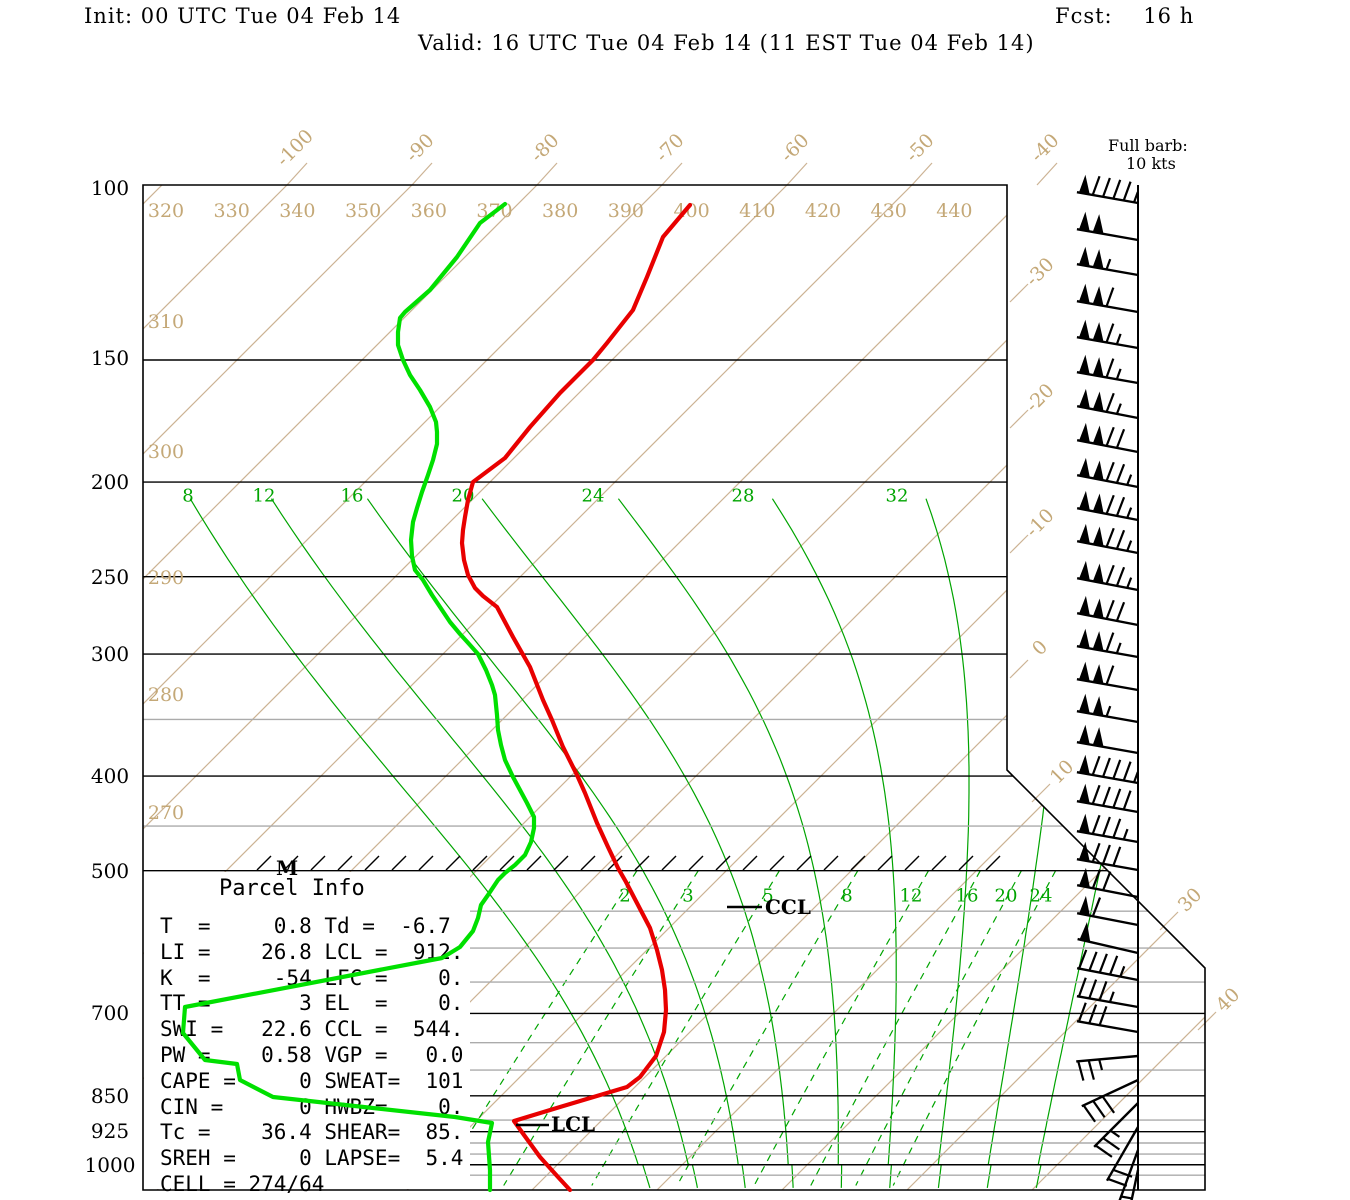  What do you see at coordinates (847, 896) in the screenshot?
I see `mixing-ratio-label: 8` at bounding box center [847, 896].